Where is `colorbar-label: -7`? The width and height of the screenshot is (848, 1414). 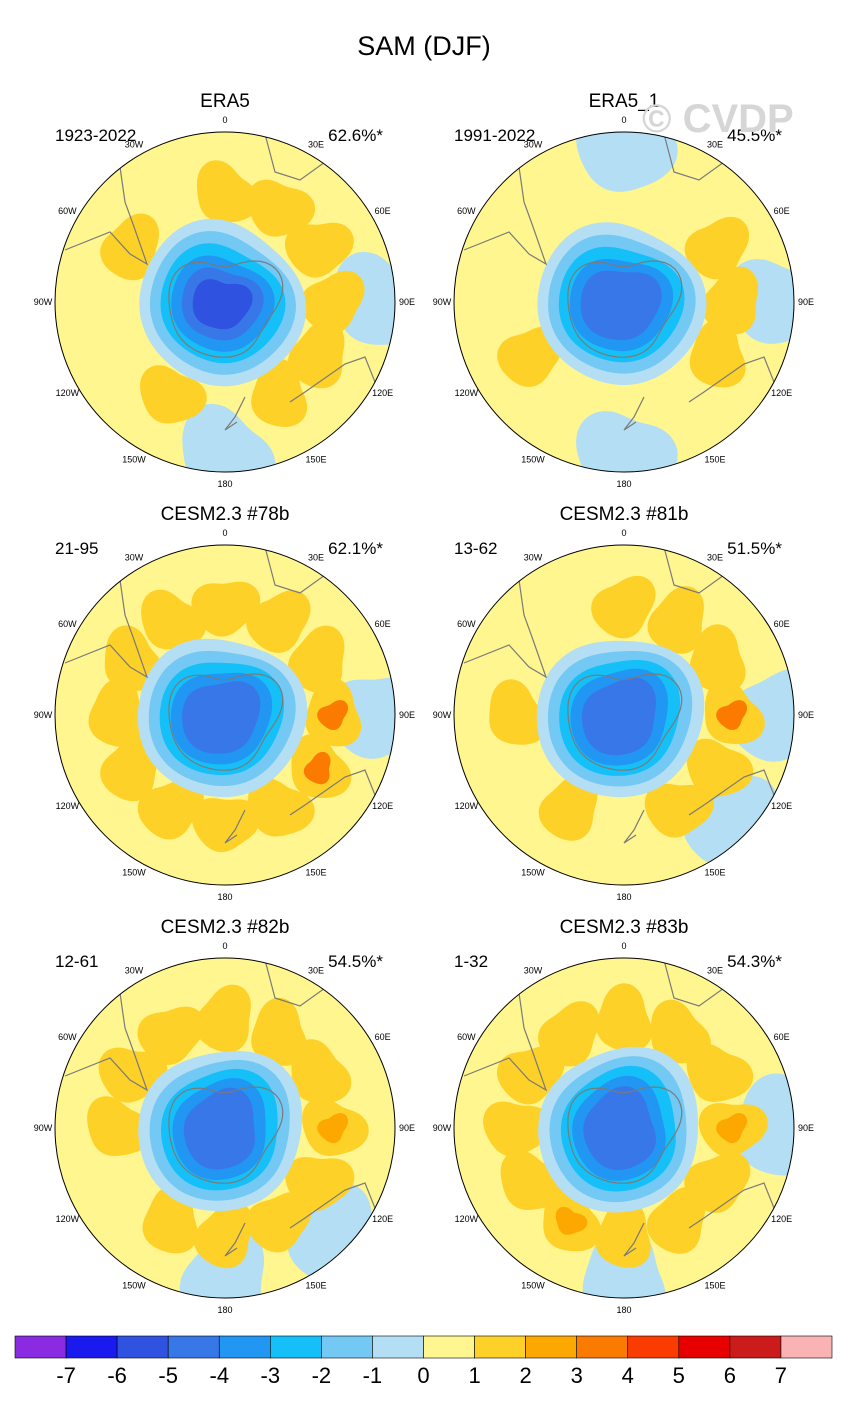
colorbar-label: -7 is located at coordinates (66, 1375).